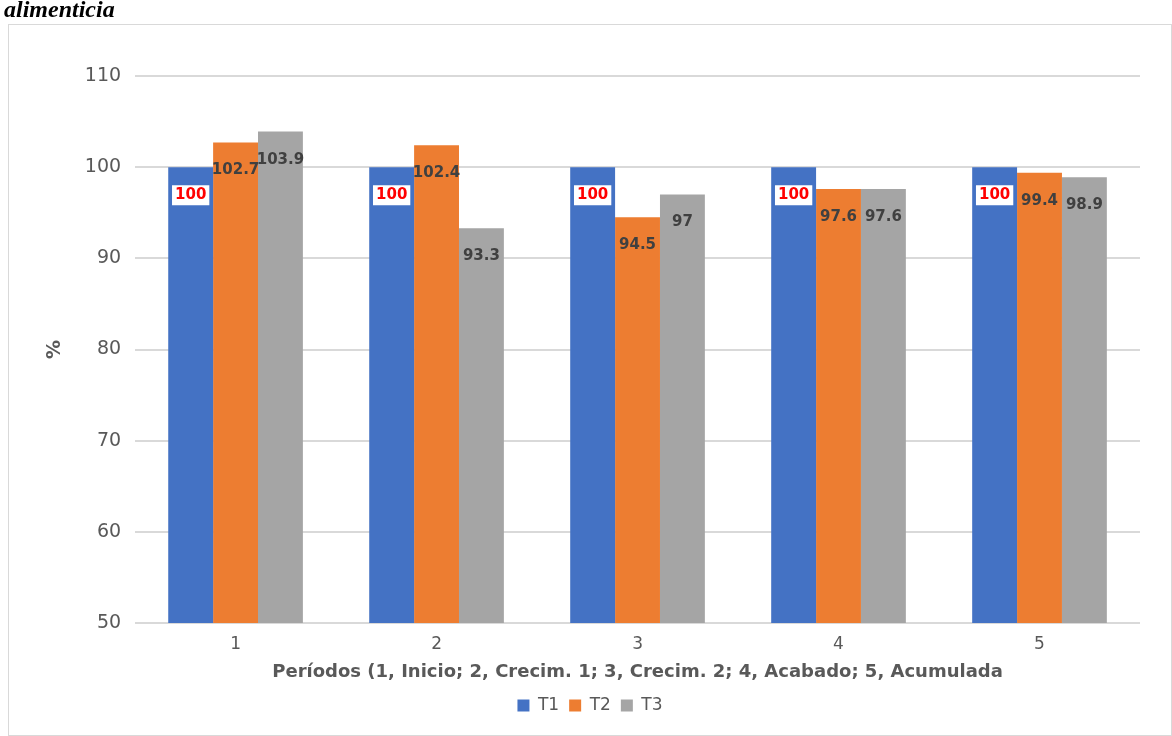 This screenshot has width=1172, height=736. What do you see at coordinates (109, 256) in the screenshot?
I see `y-tick-label: 90` at bounding box center [109, 256].